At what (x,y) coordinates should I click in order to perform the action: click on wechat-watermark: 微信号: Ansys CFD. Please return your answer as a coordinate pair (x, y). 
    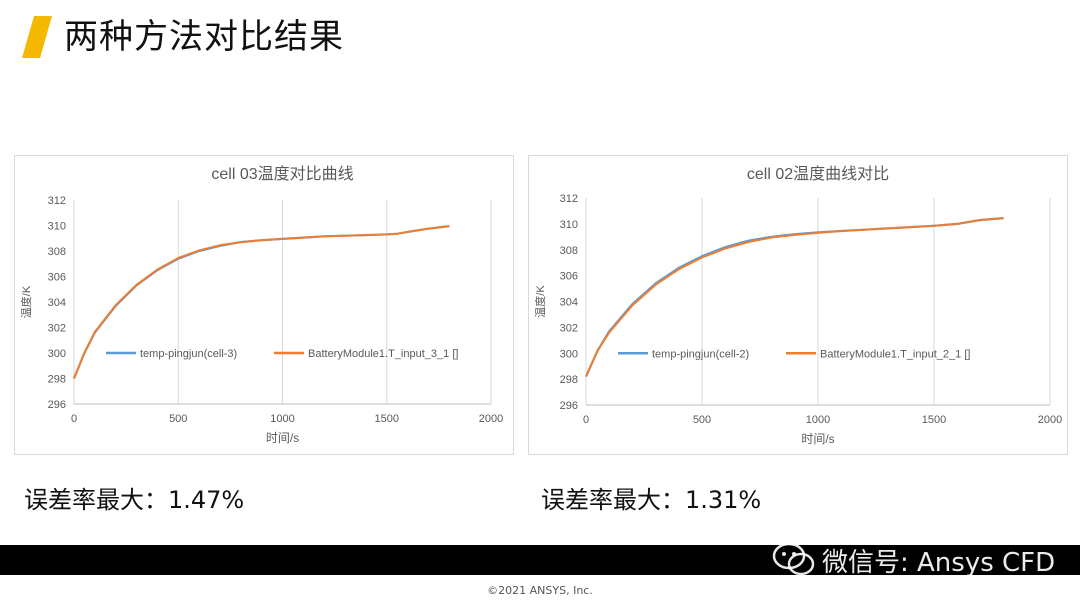
    Looking at the image, I should click on (913, 560).